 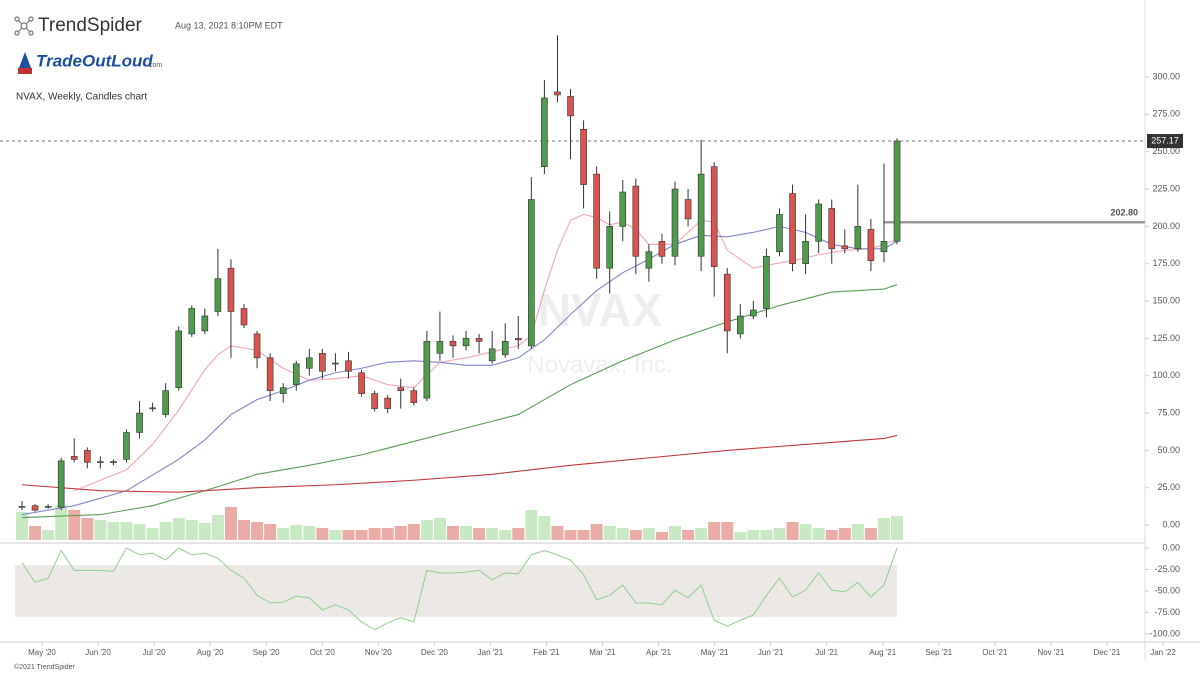 I want to click on osc-tick-label: -75.00, so click(x=1167, y=612).